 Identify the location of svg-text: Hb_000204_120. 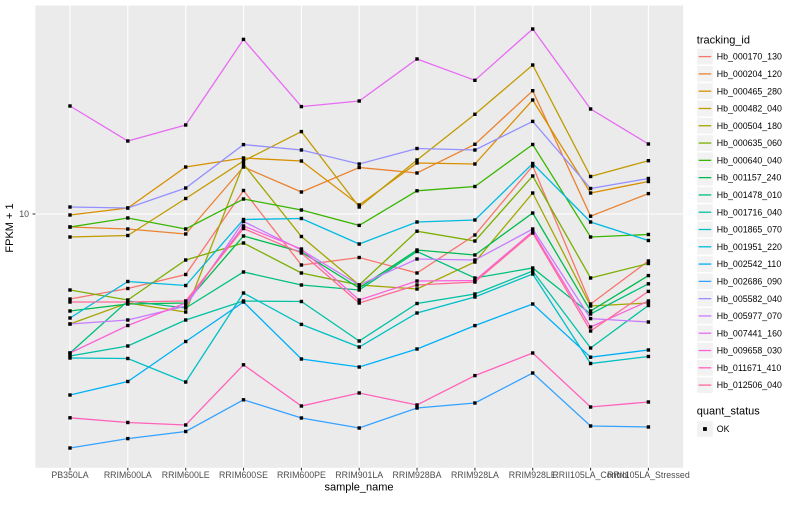
(749, 74).